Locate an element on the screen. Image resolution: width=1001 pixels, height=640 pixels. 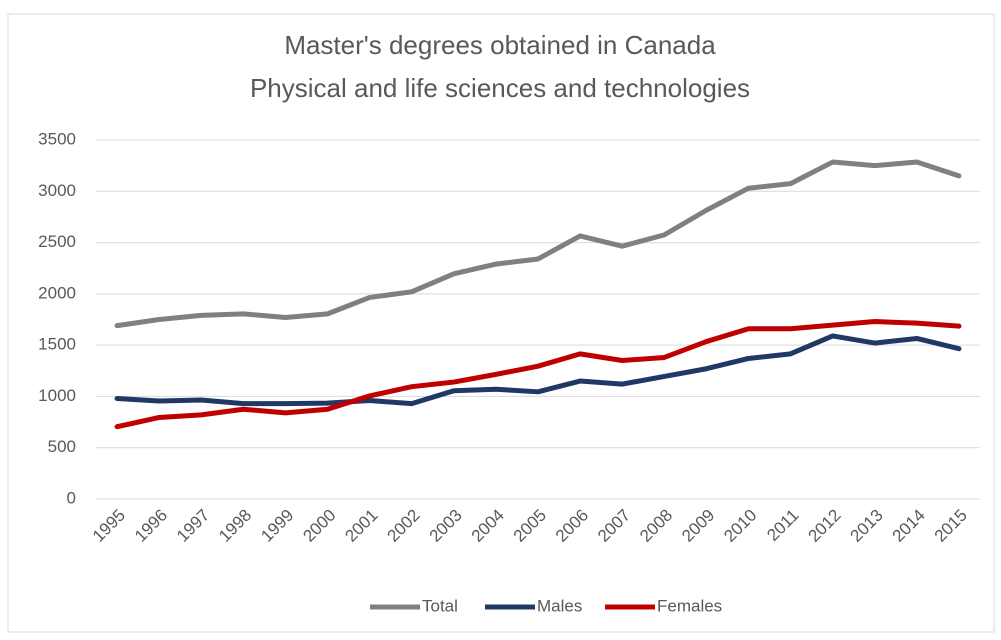
legend-label: Males is located at coordinates (559, 605).